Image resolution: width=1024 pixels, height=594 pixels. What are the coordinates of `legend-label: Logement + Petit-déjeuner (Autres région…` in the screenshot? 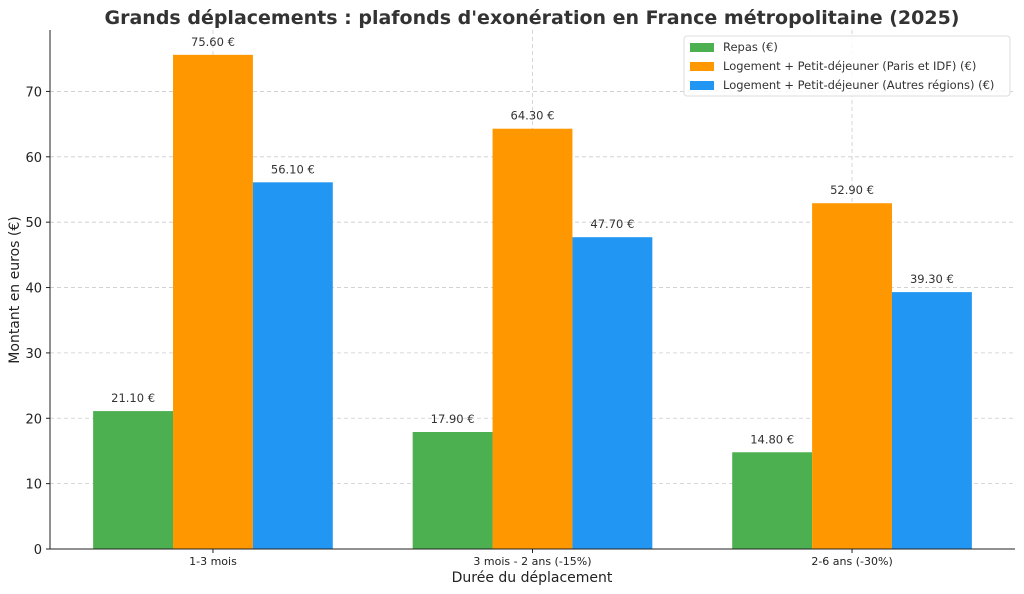 It's located at (858, 85).